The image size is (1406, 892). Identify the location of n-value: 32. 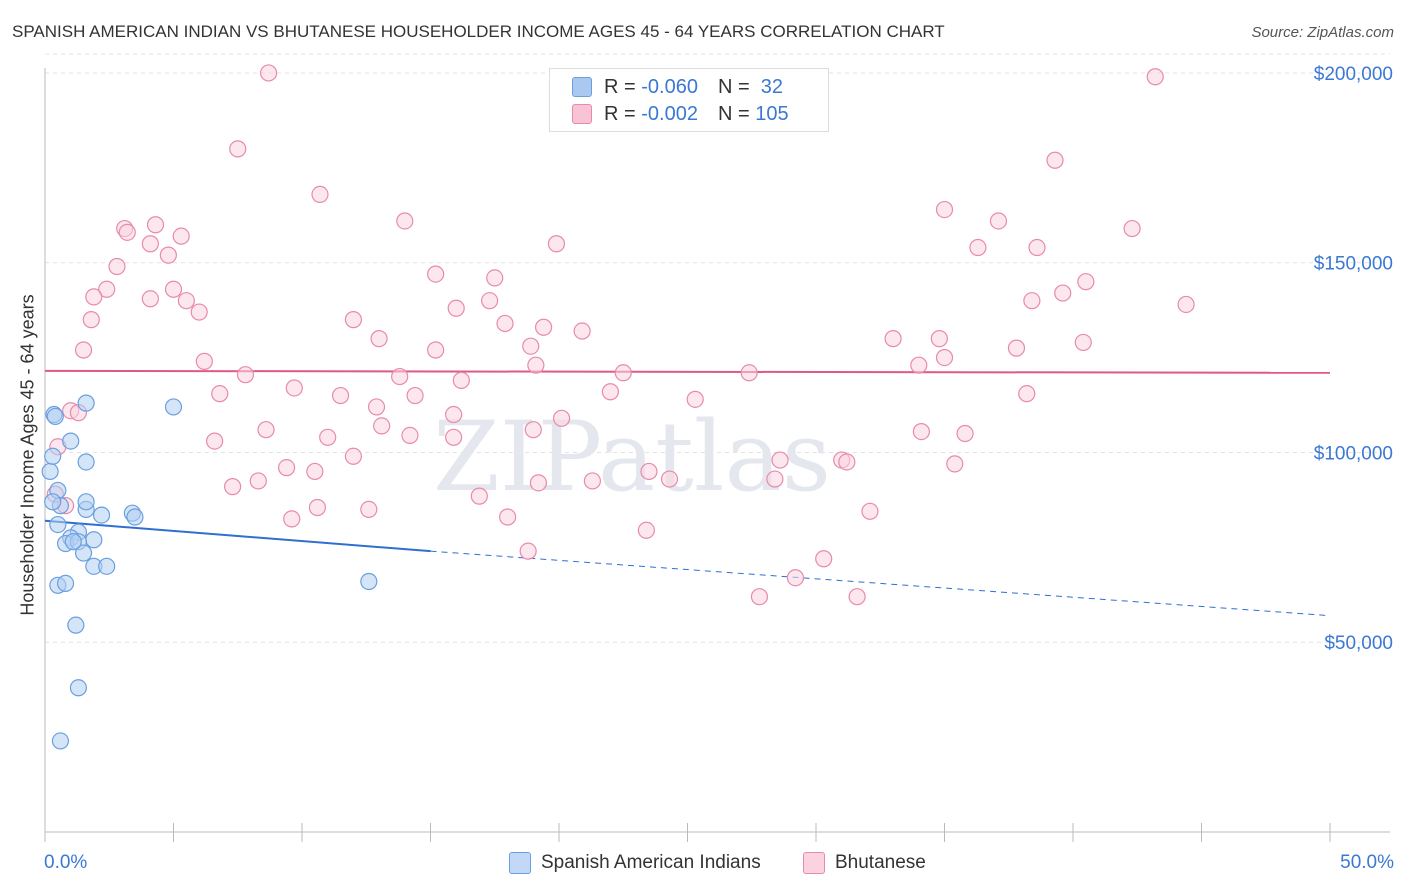
(769, 86).